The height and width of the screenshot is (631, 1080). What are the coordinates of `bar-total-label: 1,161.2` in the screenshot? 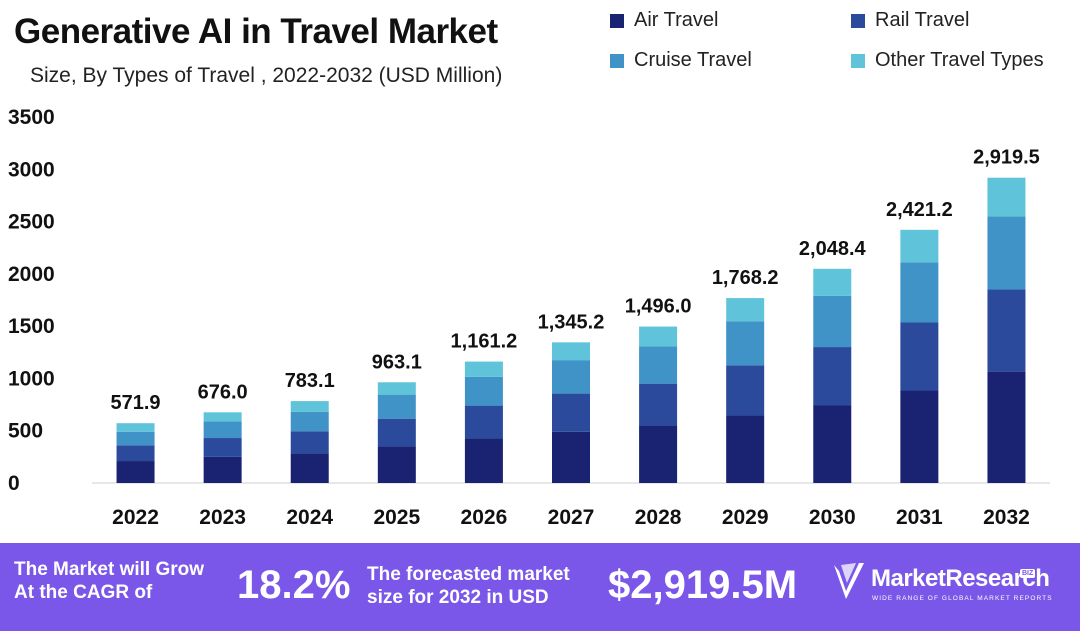 It's located at (484, 342).